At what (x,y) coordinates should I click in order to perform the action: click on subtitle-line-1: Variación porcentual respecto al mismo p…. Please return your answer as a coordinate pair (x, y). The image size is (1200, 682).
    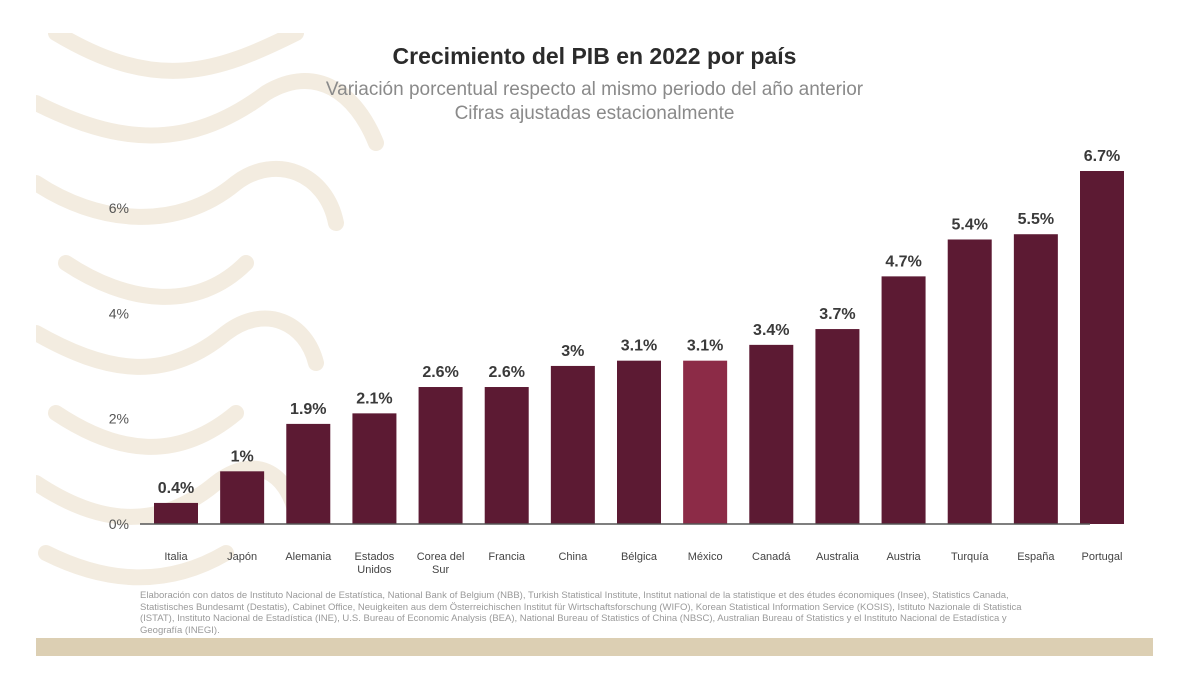
    Looking at the image, I should click on (594, 89).